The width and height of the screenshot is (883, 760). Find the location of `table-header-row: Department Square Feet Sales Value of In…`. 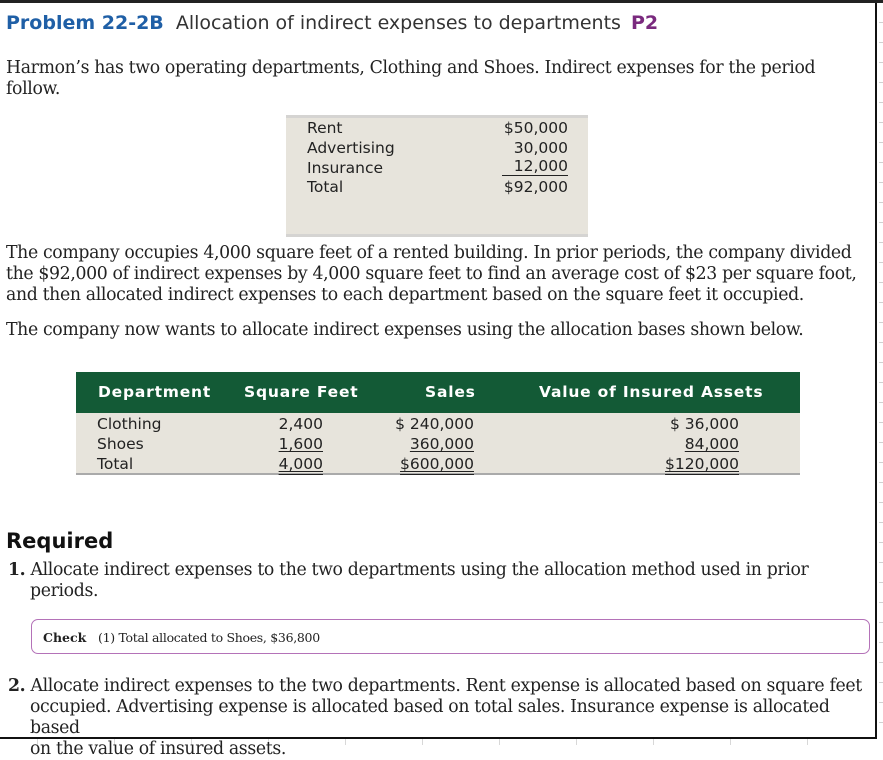

table-header-row: Department Square Feet Sales Value of In… is located at coordinates (438, 392).